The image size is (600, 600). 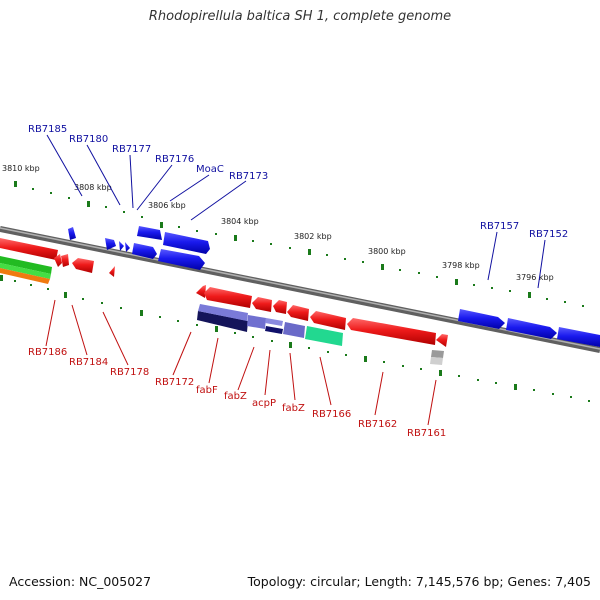 I want to click on scale-label-3802: 3802 kbp, so click(x=313, y=236).